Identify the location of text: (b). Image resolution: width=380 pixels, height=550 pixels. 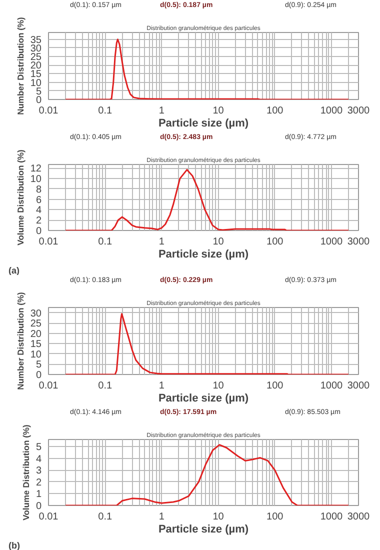
(14, 545).